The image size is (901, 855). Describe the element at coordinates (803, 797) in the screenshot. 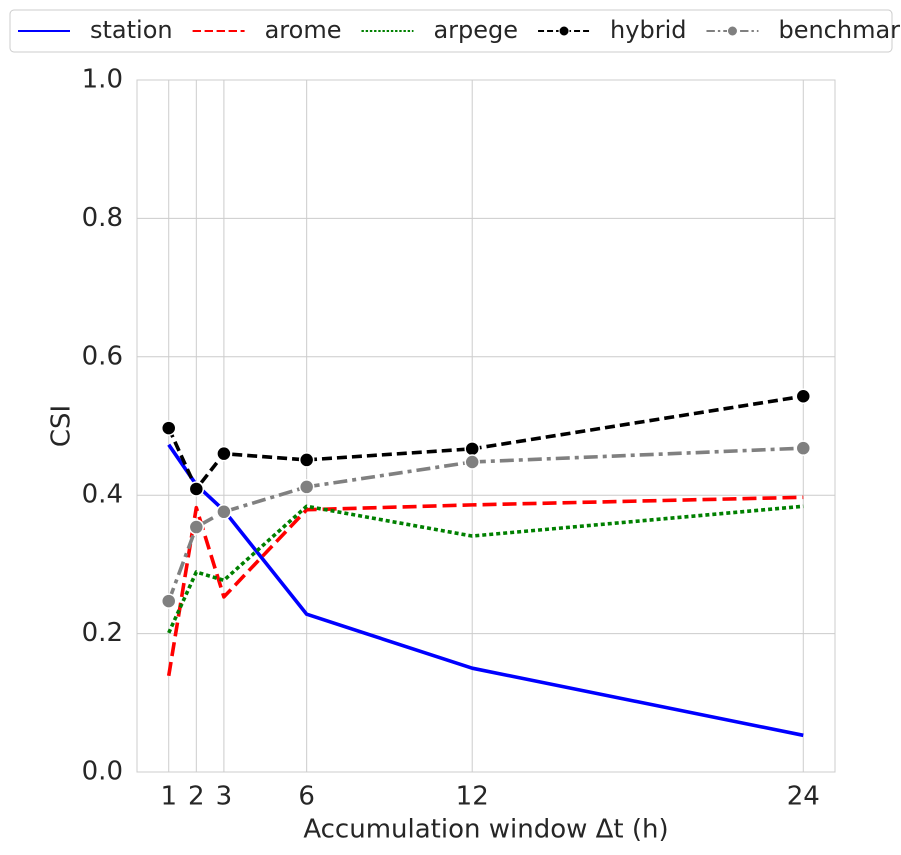

I see `x-tick-label: 24` at that location.